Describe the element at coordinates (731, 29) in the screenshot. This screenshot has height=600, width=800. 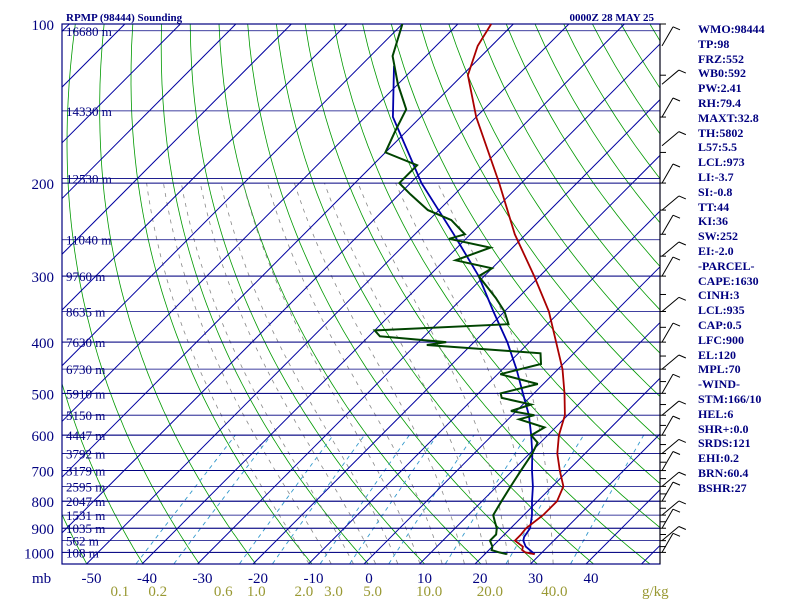
I see `index-item: WMO:98444` at that location.